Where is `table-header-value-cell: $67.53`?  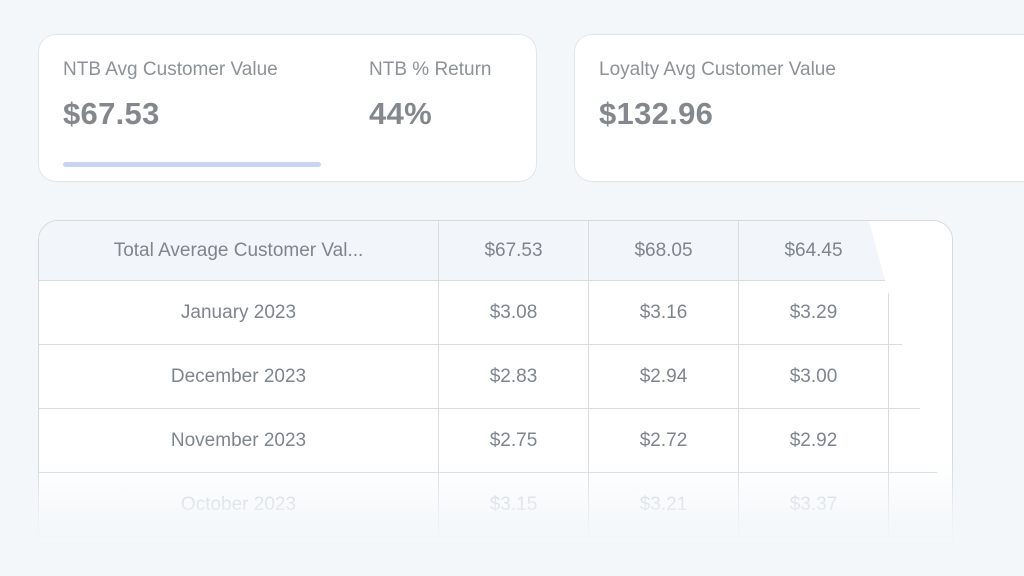 table-header-value-cell: $67.53 is located at coordinates (514, 250).